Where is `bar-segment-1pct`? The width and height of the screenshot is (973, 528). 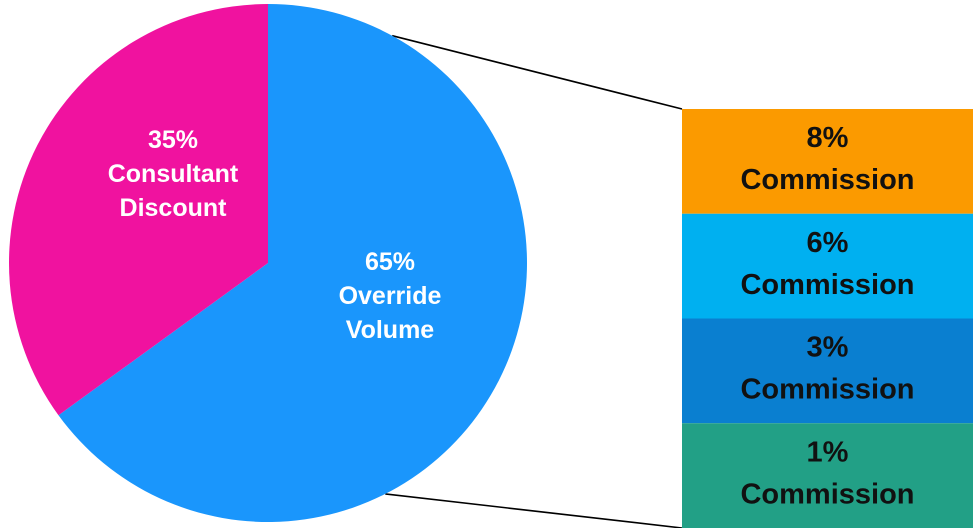 bar-segment-1pct is located at coordinates (827, 475).